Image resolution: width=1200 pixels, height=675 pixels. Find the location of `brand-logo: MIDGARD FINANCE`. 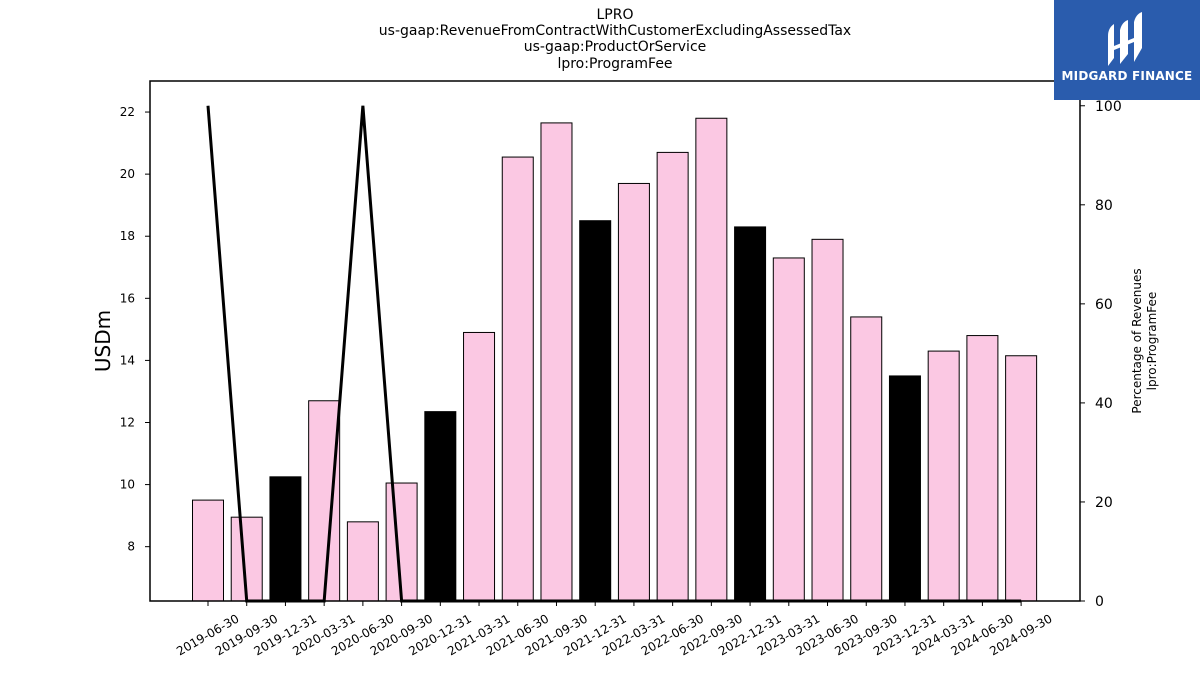

brand-logo: MIDGARD FINANCE is located at coordinates (1127, 50).